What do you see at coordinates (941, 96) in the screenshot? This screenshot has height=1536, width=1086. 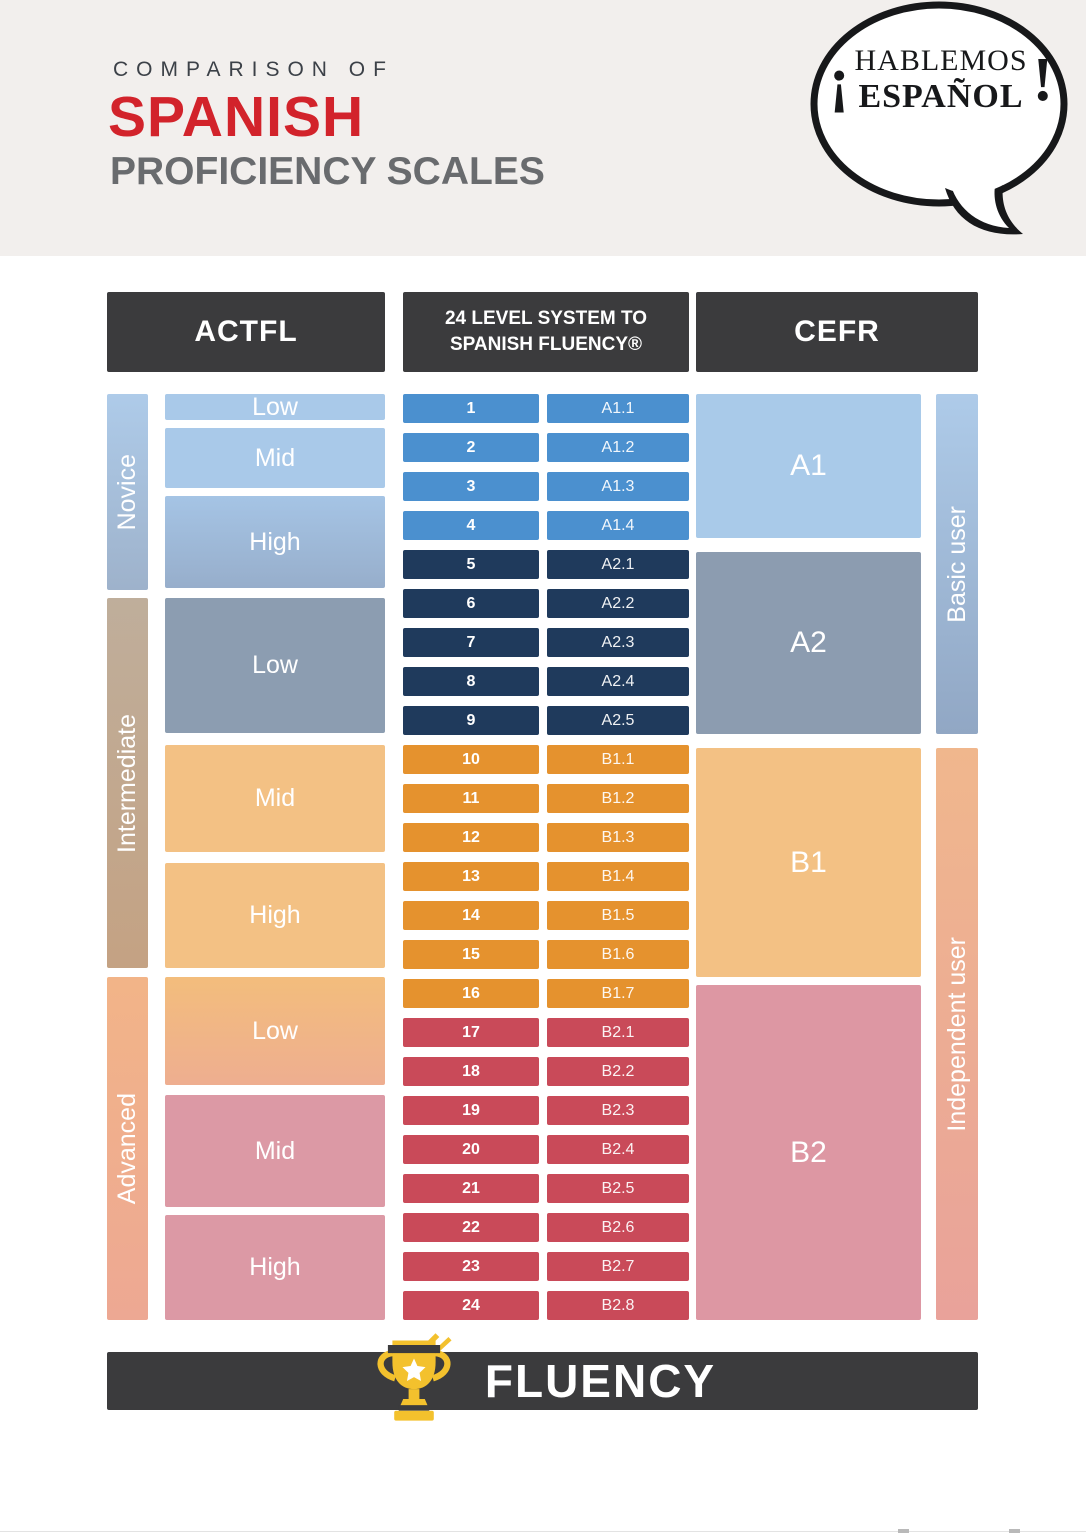 I see `logo-line2: ESPAÑOL` at bounding box center [941, 96].